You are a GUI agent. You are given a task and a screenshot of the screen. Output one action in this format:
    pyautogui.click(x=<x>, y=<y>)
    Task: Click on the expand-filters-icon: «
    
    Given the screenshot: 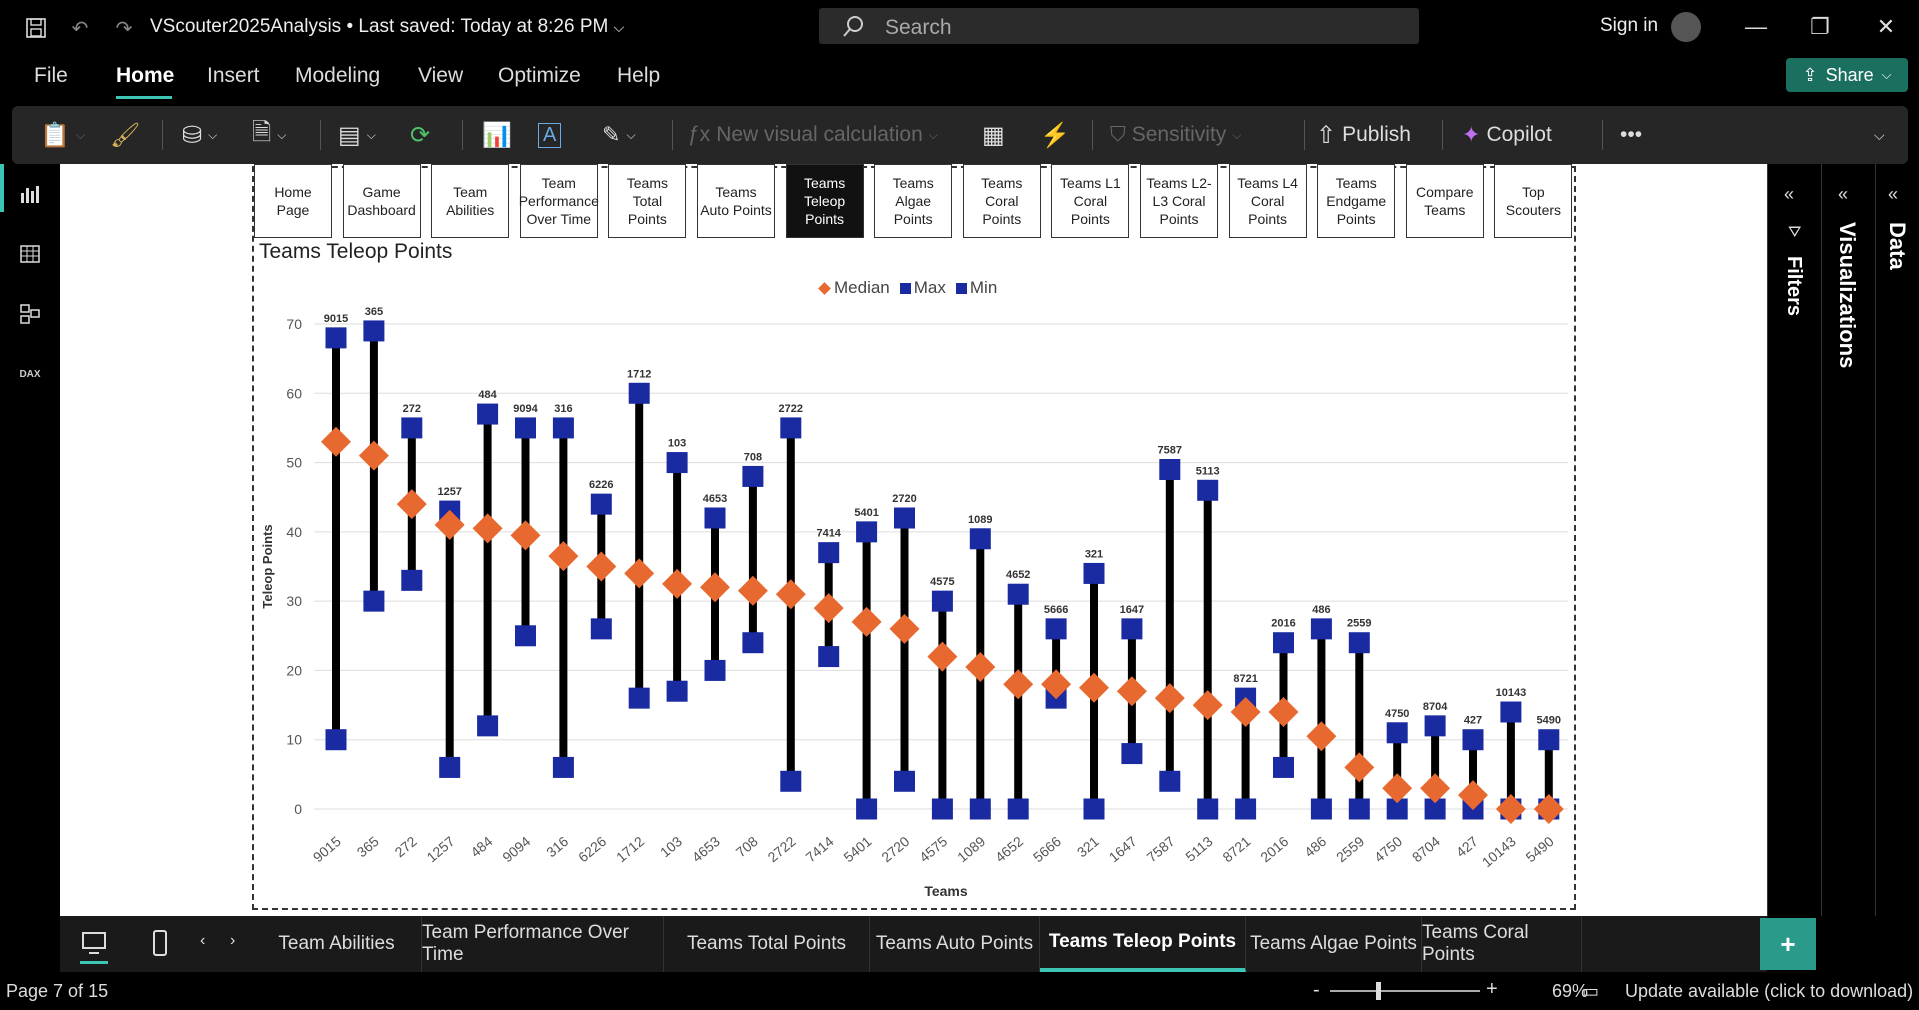 What is the action you would take?
    pyautogui.click(x=1789, y=194)
    